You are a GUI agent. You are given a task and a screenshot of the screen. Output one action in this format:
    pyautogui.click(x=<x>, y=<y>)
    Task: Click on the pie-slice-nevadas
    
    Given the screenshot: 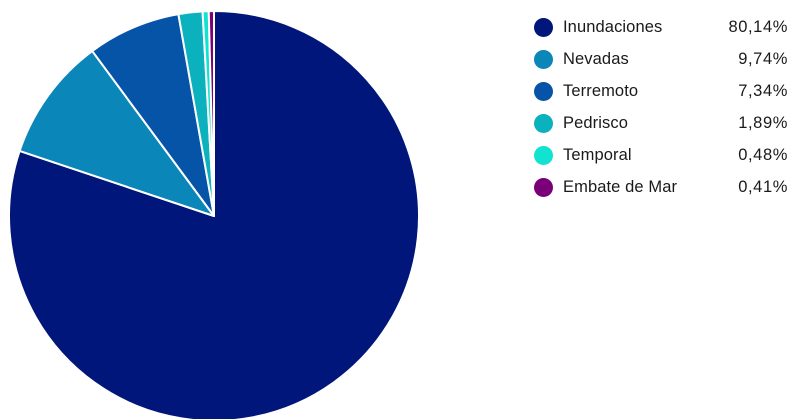 What is the action you would take?
    pyautogui.click(x=116, y=133)
    